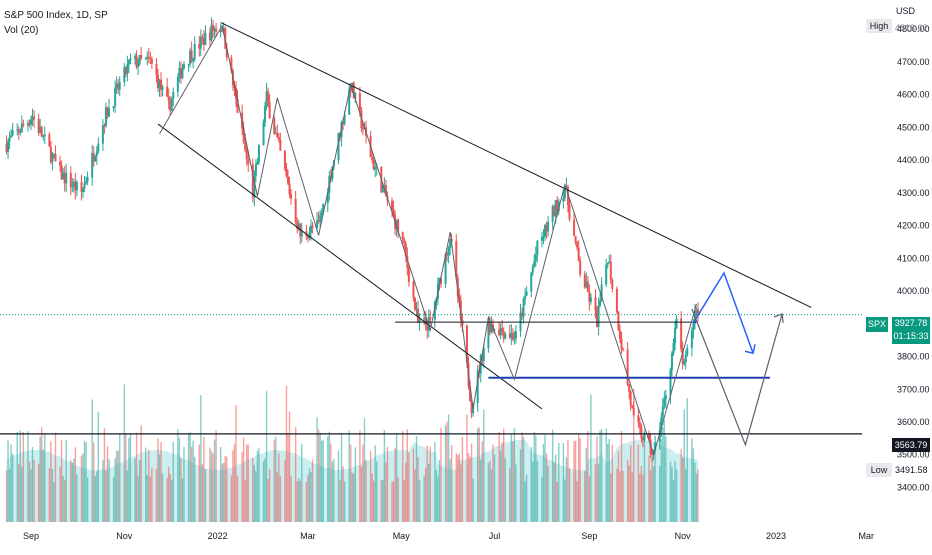 This screenshot has height=555, width=932. What do you see at coordinates (897, 275) in the screenshot?
I see `price-axis-background` at bounding box center [897, 275].